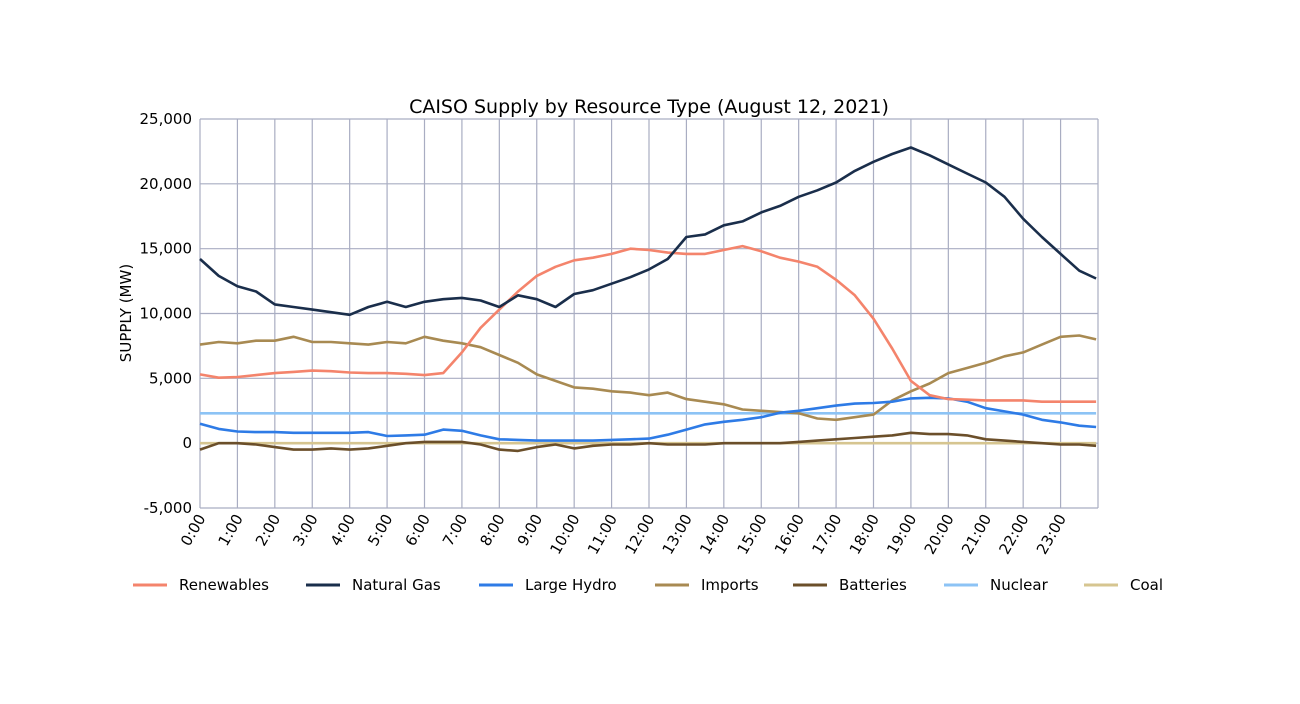 This screenshot has width=1300, height=704. Describe the element at coordinates (976, 534) in the screenshot. I see `x-tick-label: 21:00` at that location.